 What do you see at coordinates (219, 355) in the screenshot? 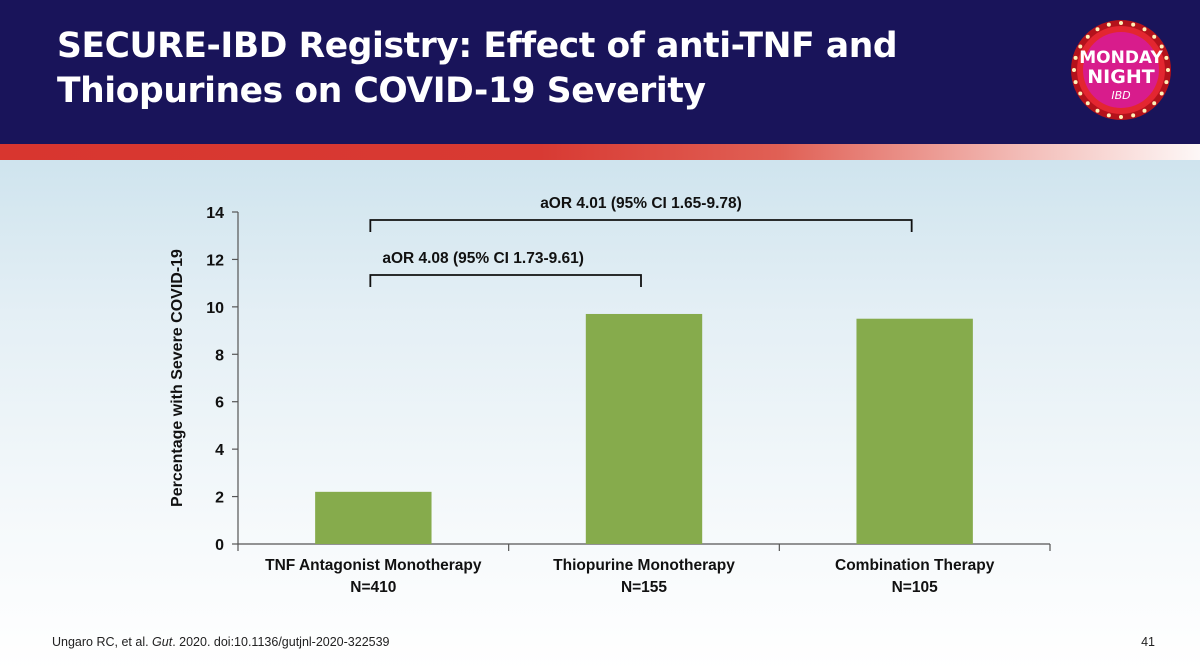
I see `y-tick-label: 8` at bounding box center [219, 355].